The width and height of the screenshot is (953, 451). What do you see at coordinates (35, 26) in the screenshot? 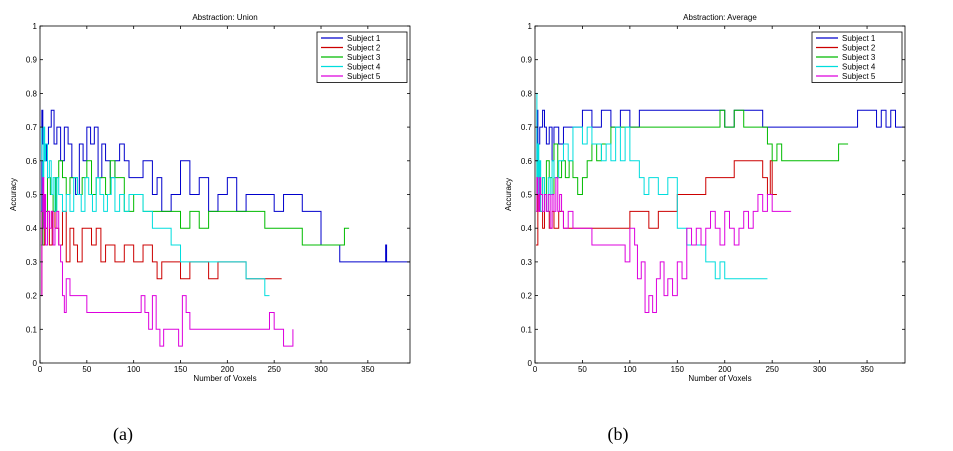
I see `chart-1-y-tick-label-10: 1` at bounding box center [35, 26].